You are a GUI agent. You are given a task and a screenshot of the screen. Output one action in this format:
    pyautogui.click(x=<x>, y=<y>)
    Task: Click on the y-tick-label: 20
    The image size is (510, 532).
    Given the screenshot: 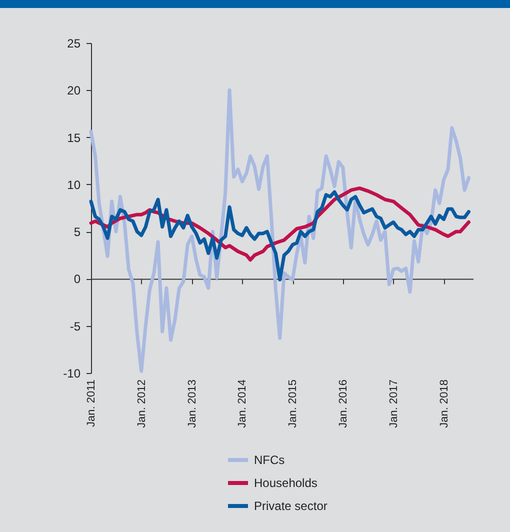 What is the action you would take?
    pyautogui.click(x=74, y=91)
    